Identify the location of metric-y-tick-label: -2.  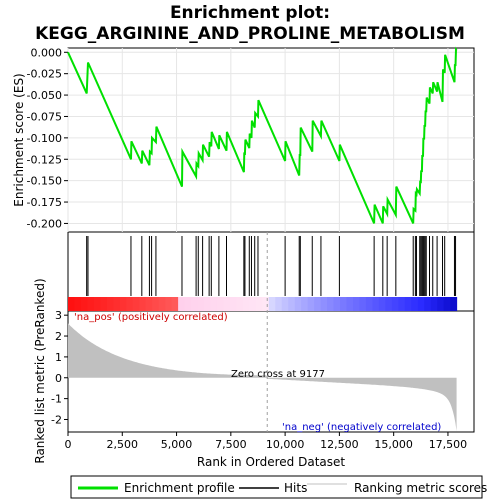
(56, 419).